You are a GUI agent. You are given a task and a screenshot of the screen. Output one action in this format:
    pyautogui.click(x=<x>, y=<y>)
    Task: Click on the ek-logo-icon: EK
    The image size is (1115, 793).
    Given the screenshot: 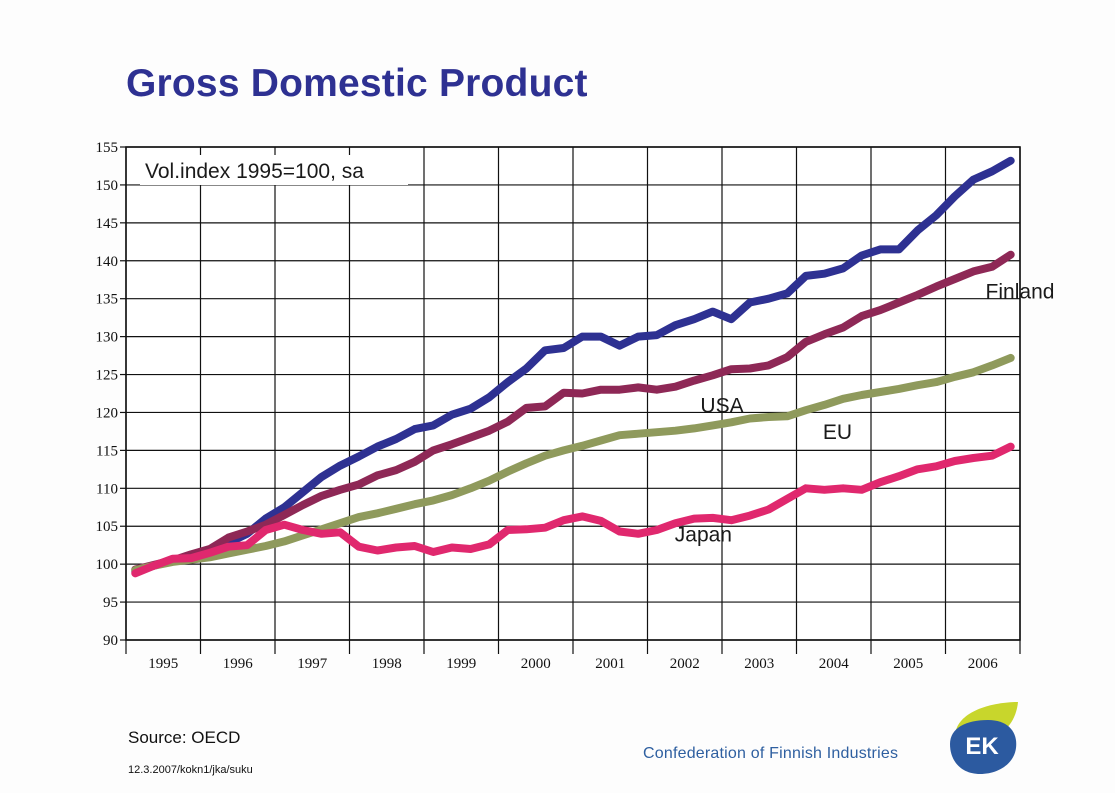 What is the action you would take?
    pyautogui.click(x=984, y=738)
    